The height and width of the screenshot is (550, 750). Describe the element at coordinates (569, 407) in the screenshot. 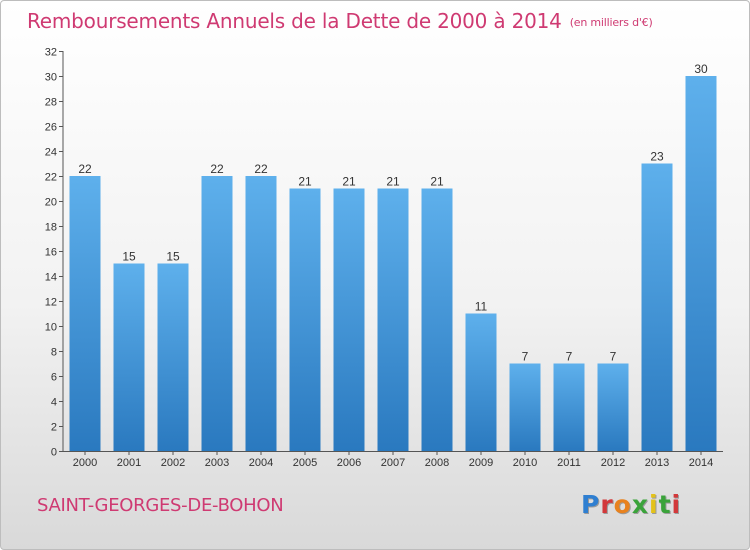

I see `bar-2011` at that location.